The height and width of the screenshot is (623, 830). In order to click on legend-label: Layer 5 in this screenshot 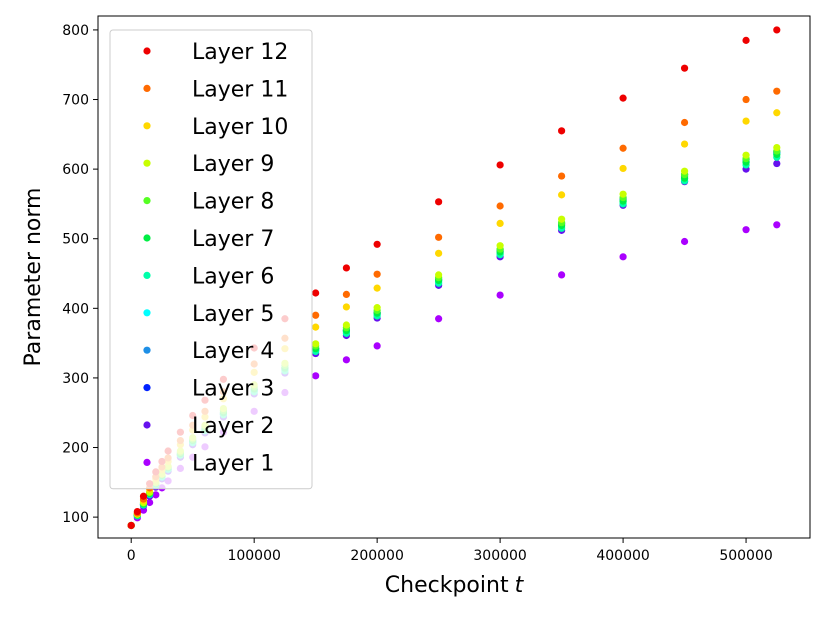, I will do `click(233, 314)`.